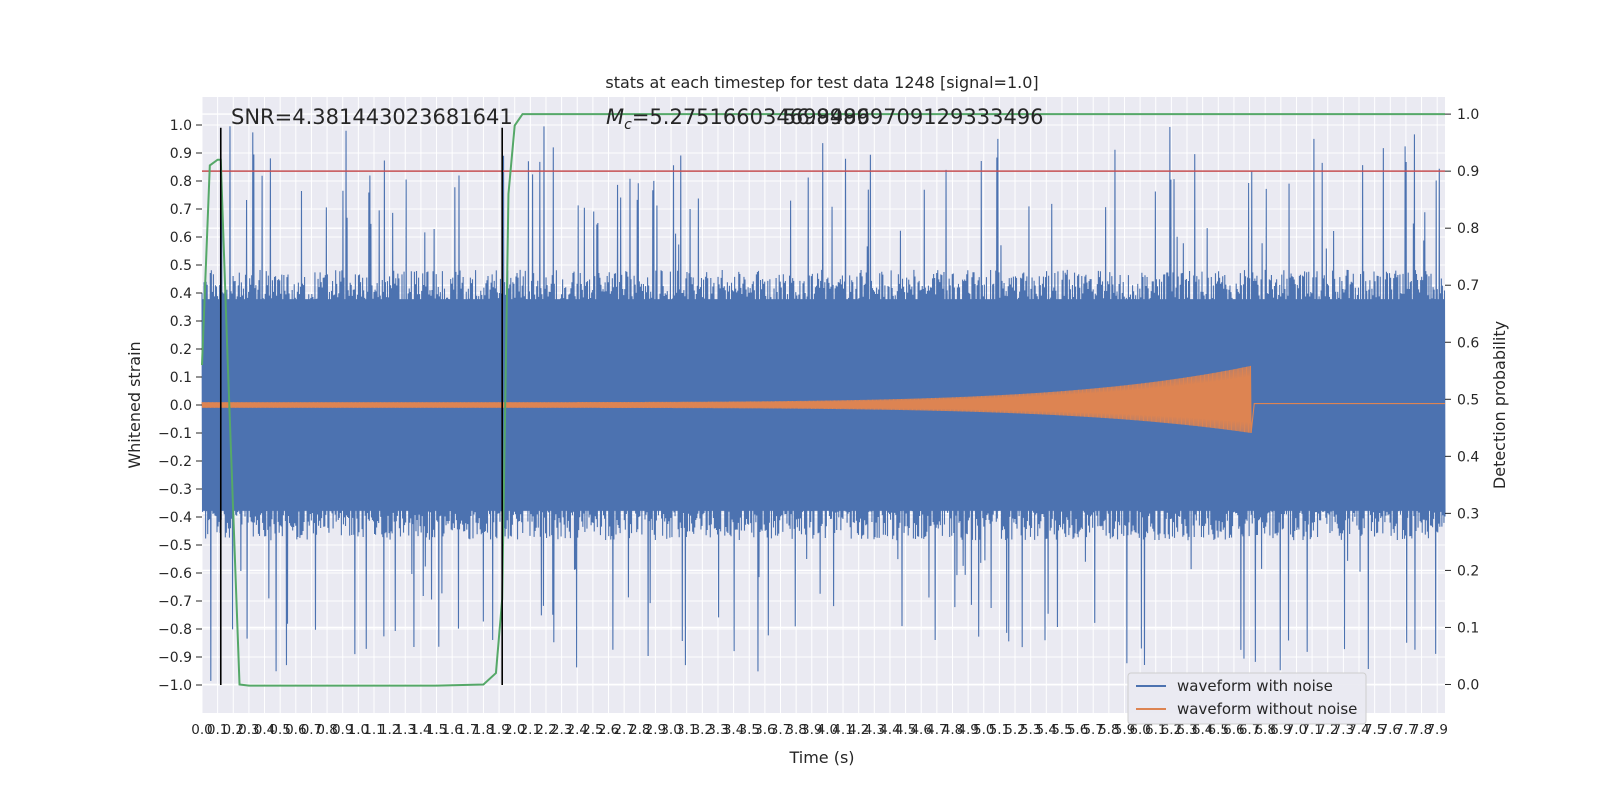  What do you see at coordinates (1468, 172) in the screenshot?
I see `y-right-tick-label-9: 0.9` at bounding box center [1468, 172].